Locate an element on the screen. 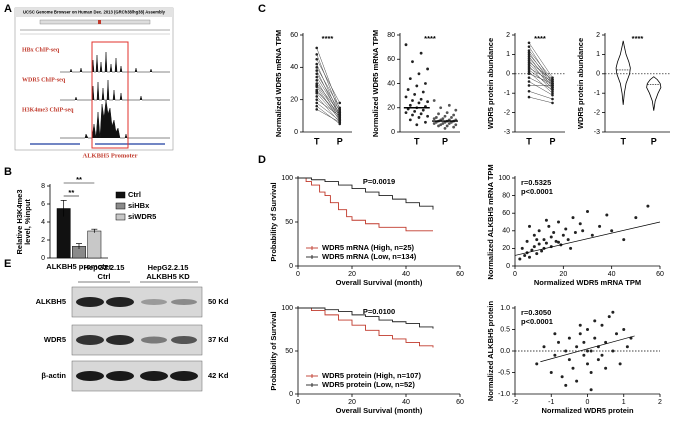 The image size is (685, 424). y-axis-label: Normalized ALKBH5 mRNA TPM is located at coordinates (490, 221).